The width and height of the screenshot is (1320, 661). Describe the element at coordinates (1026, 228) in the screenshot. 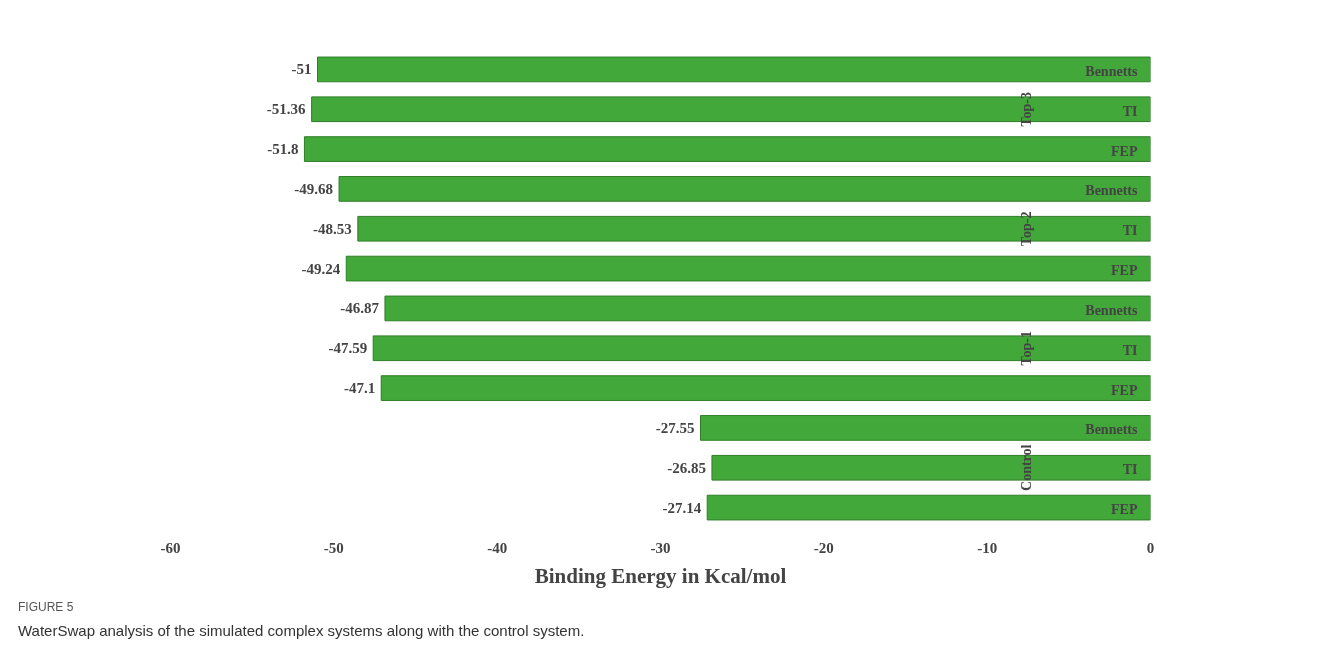

I see `annotation: Top-2` at that location.